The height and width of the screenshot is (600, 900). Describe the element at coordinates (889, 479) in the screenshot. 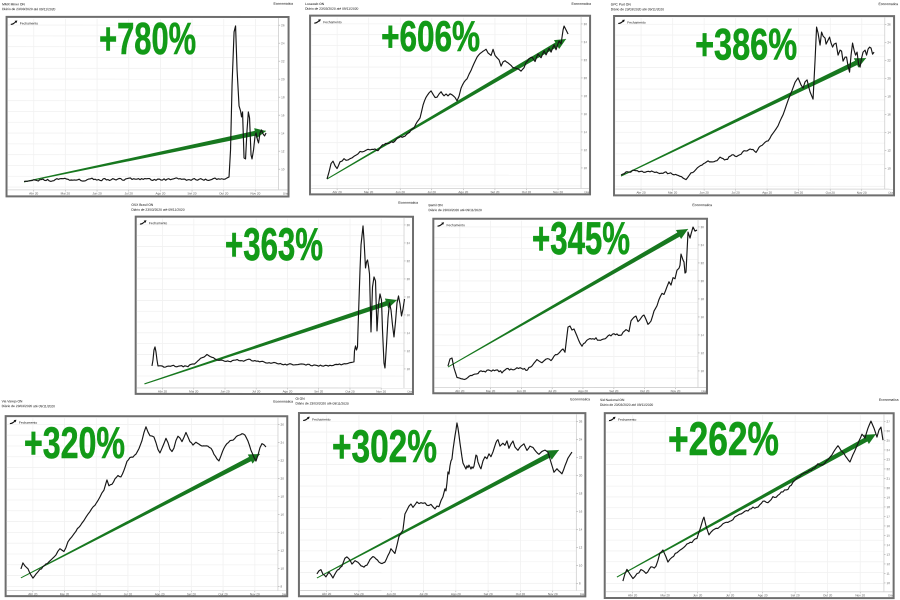

I see `svg-text: 21` at that location.